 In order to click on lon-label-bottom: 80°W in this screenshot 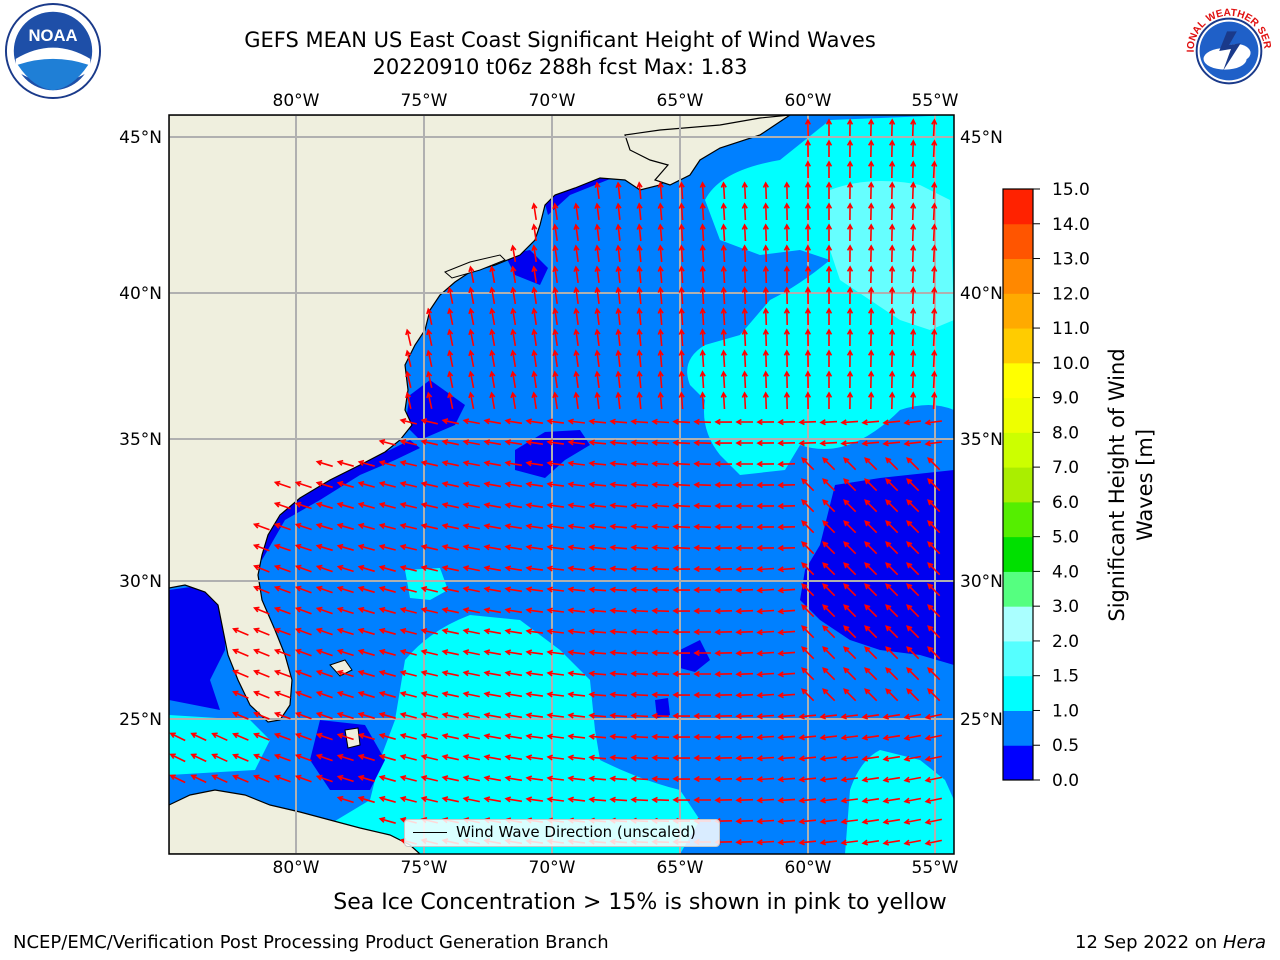, I will do `click(296, 868)`.